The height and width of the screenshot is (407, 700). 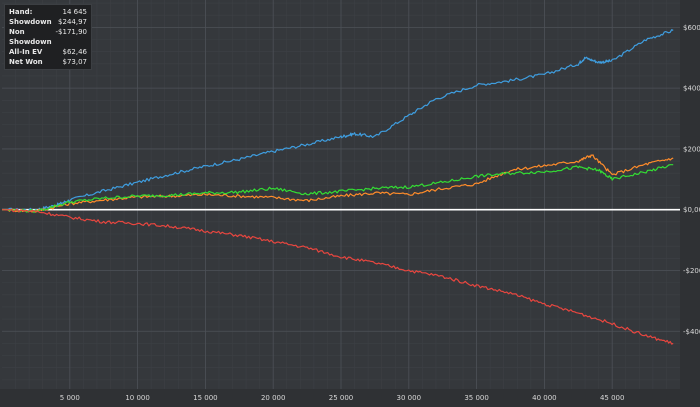 I want to click on y-axis-ticks: $600 $400 $200 $0,00 -$200 -$400, so click(x=691, y=180).